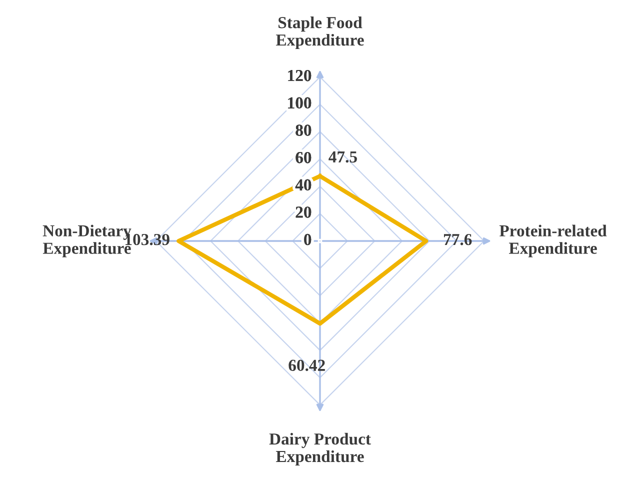  What do you see at coordinates (304, 158) in the screenshot?
I see `y-tick-label: 60` at bounding box center [304, 158].